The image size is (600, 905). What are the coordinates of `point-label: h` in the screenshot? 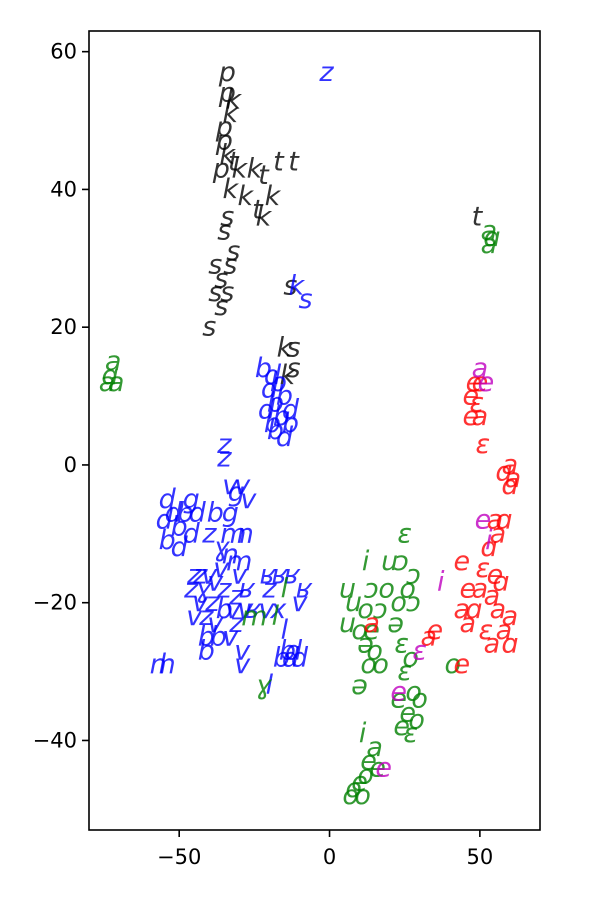 It's located at (167, 664).